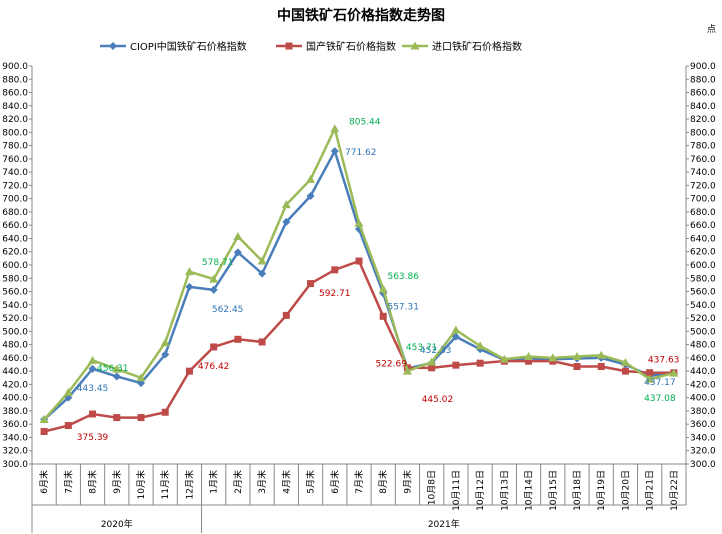 Image resolution: width=722 pixels, height=534 pixels. What do you see at coordinates (15, 186) in the screenshot?
I see `y-tick-label-left: 720.0` at bounding box center [15, 186].